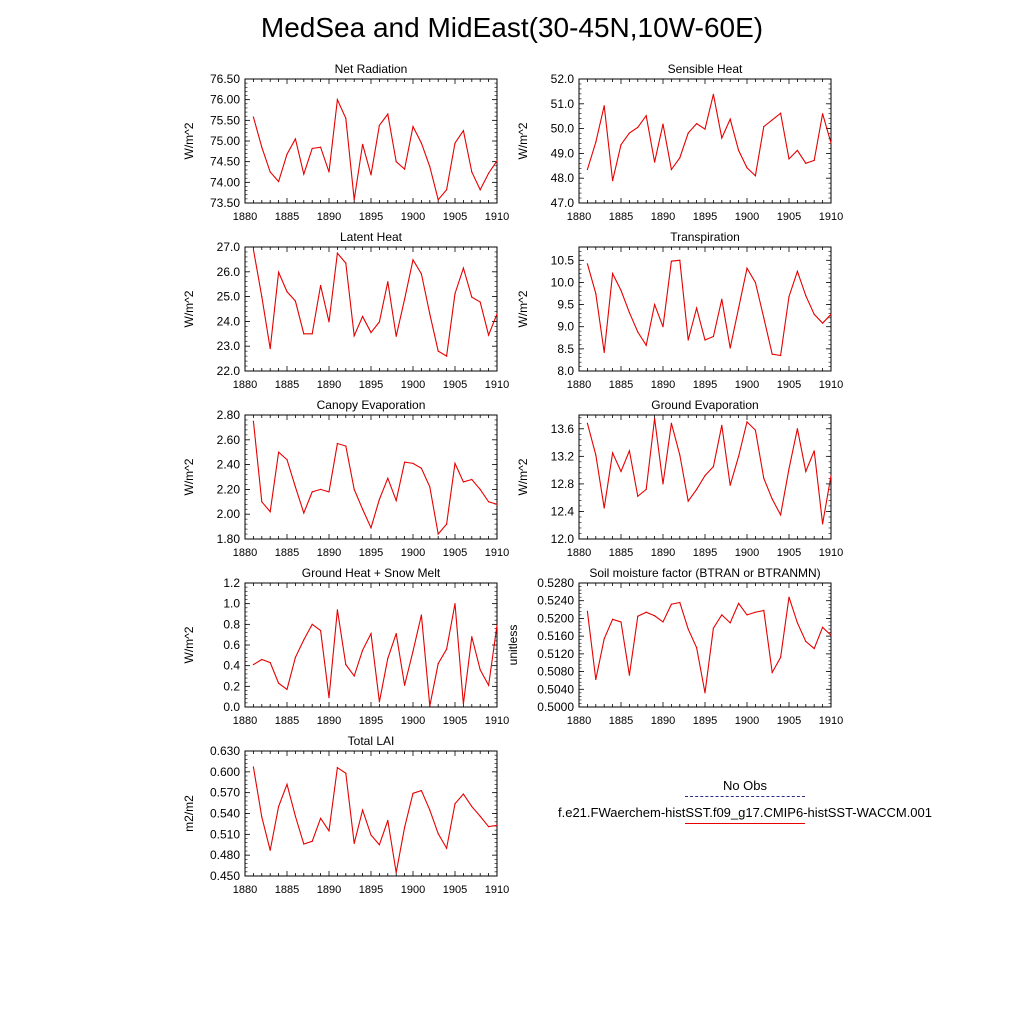  Describe the element at coordinates (563, 429) in the screenshot. I see `y-tick-label: 13.6` at that location.